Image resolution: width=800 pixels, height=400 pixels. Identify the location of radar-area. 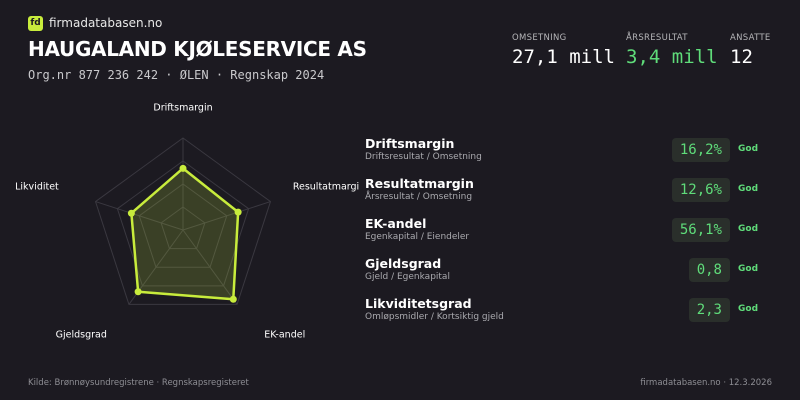
(185, 234).